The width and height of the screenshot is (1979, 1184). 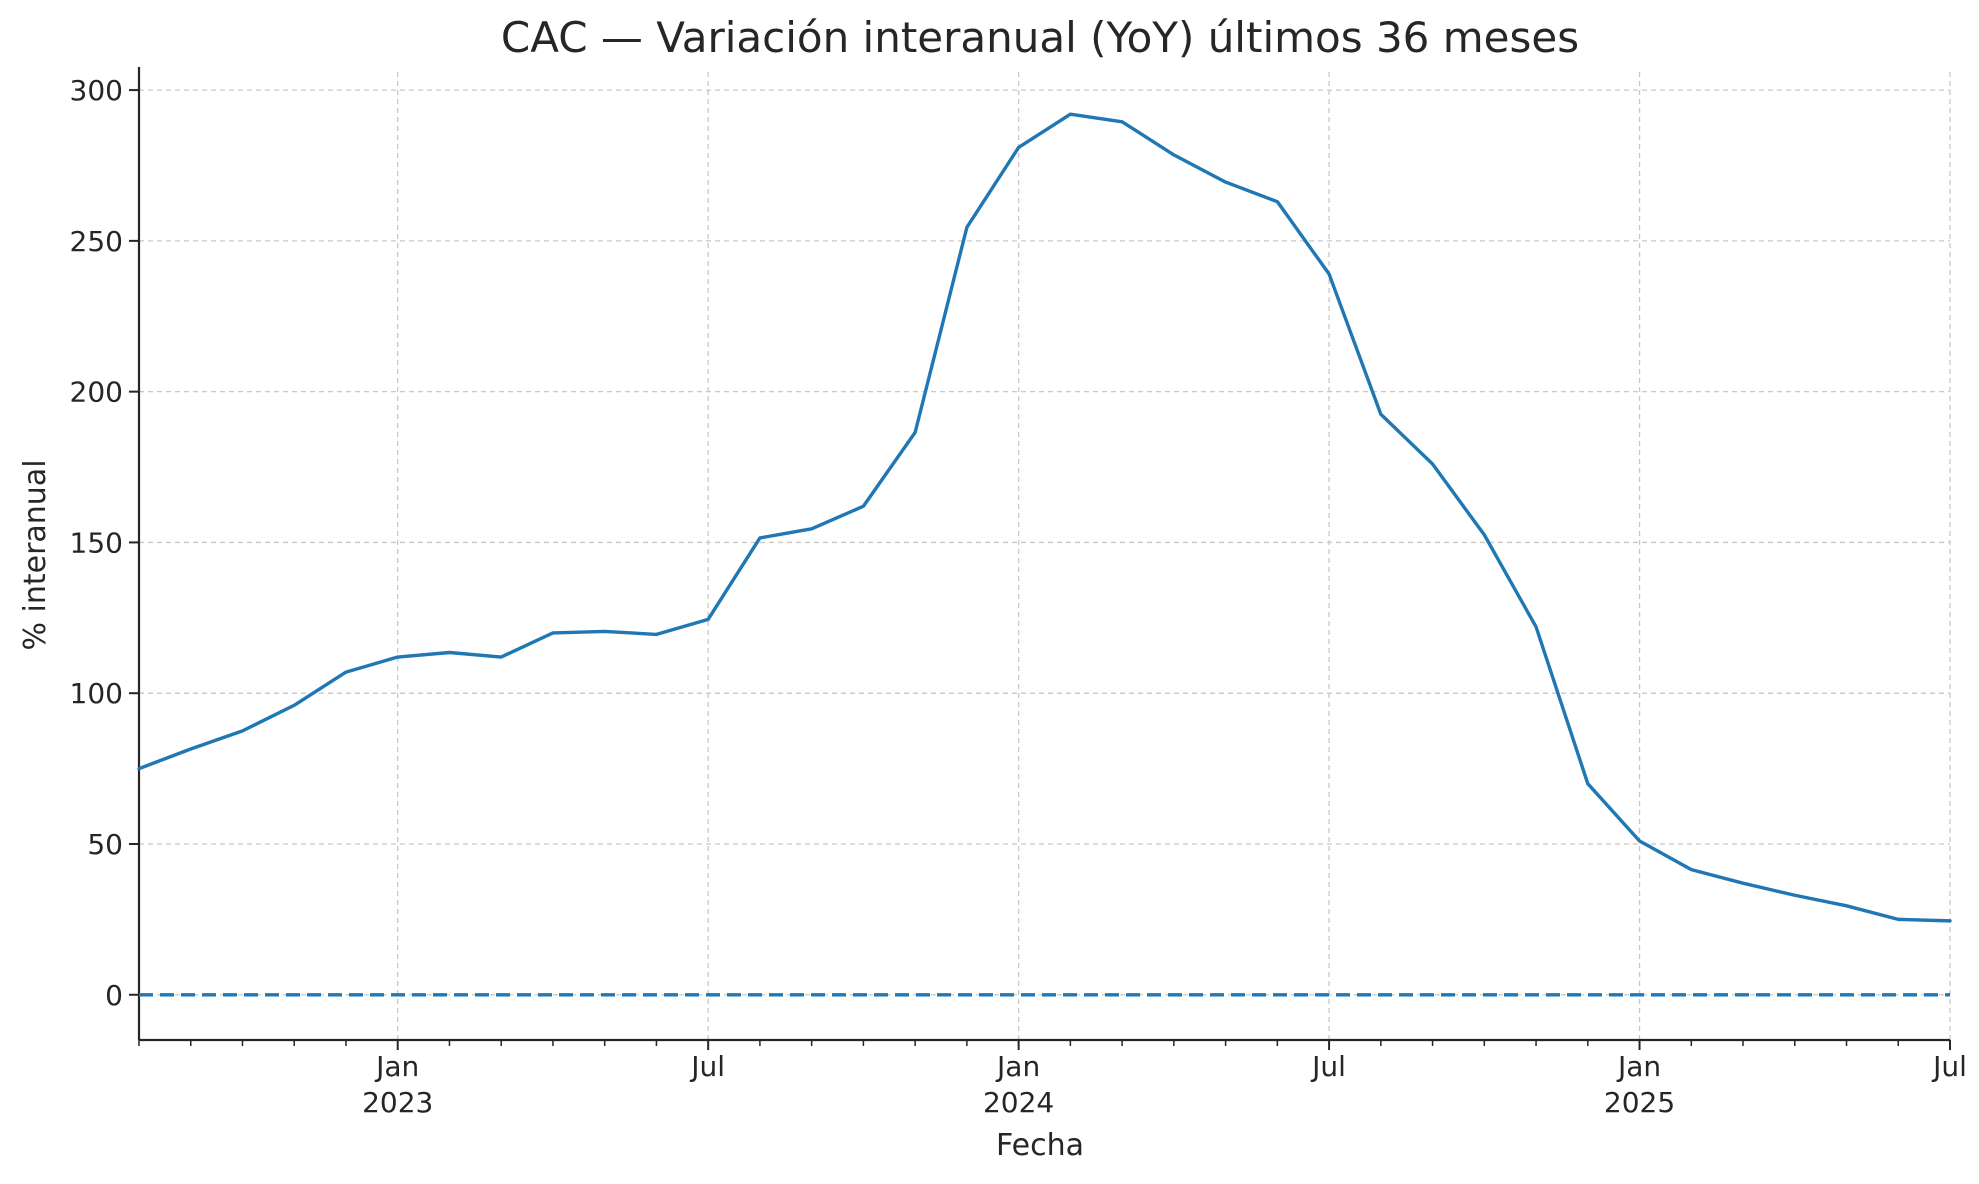 I want to click on y-axis-label: % interanual, so click(x=35, y=554).